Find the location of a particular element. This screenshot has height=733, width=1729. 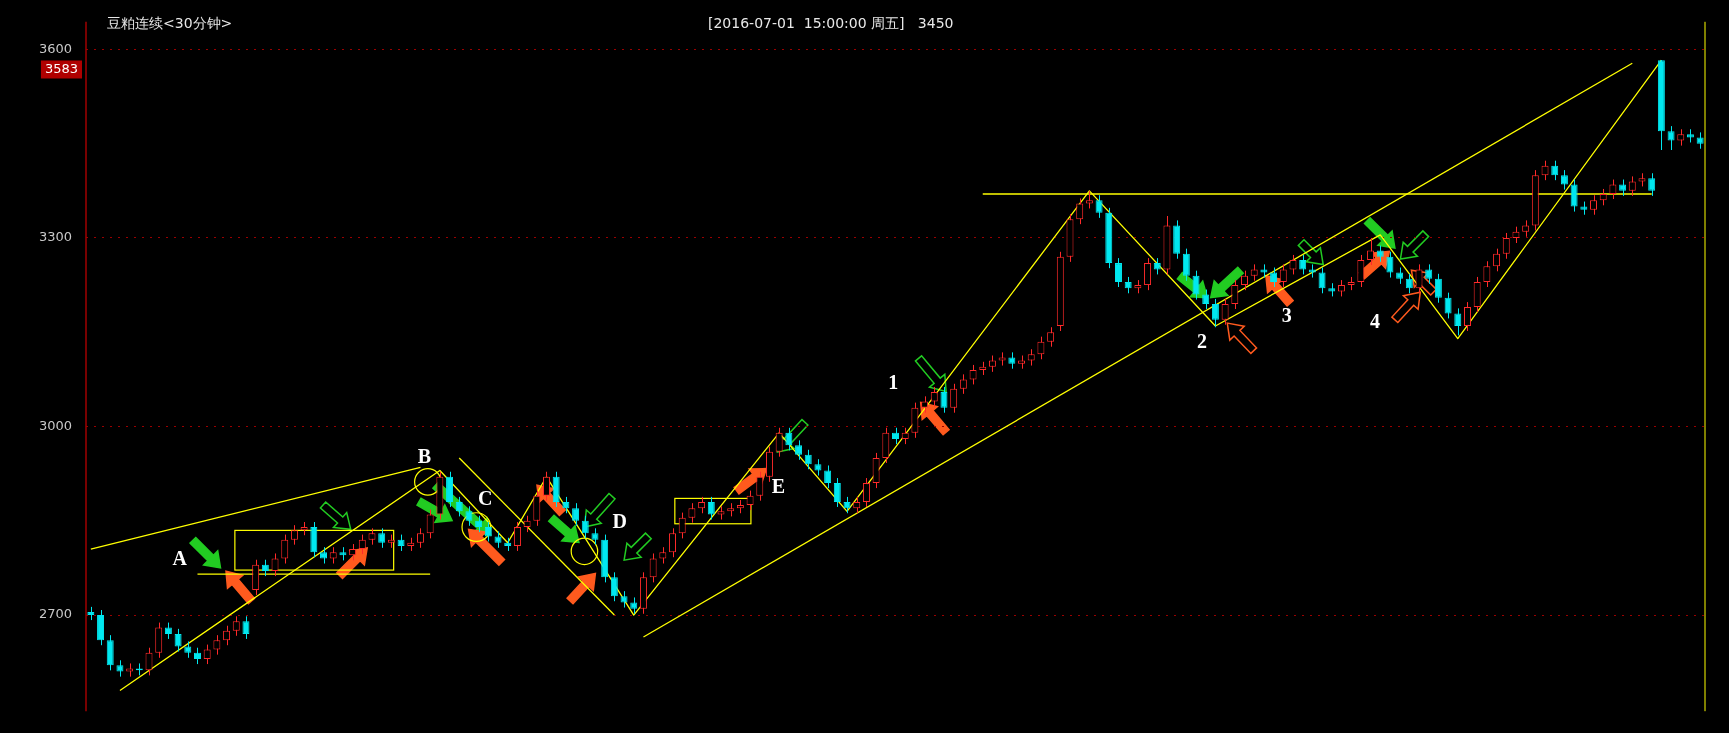

y-tick-label: 3600 is located at coordinates (55, 48).